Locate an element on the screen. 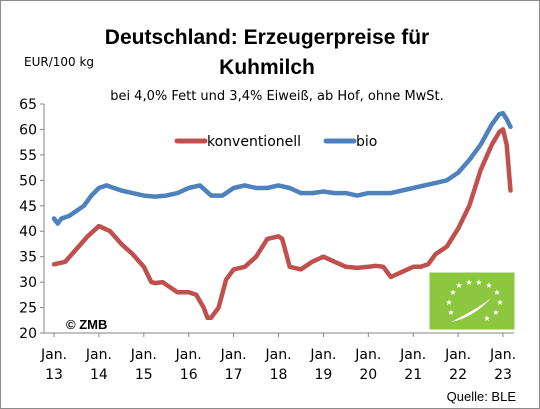 The width and height of the screenshot is (540, 409). y-tick-label: 25 is located at coordinates (28, 309).